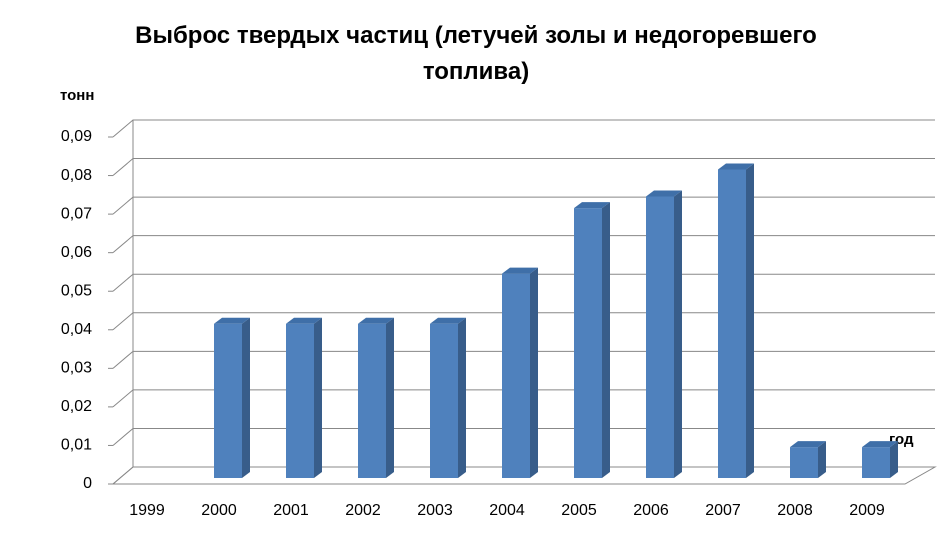 This screenshot has width=949, height=544. Describe the element at coordinates (723, 510) in the screenshot. I see `x-tick-label: 2007` at that location.